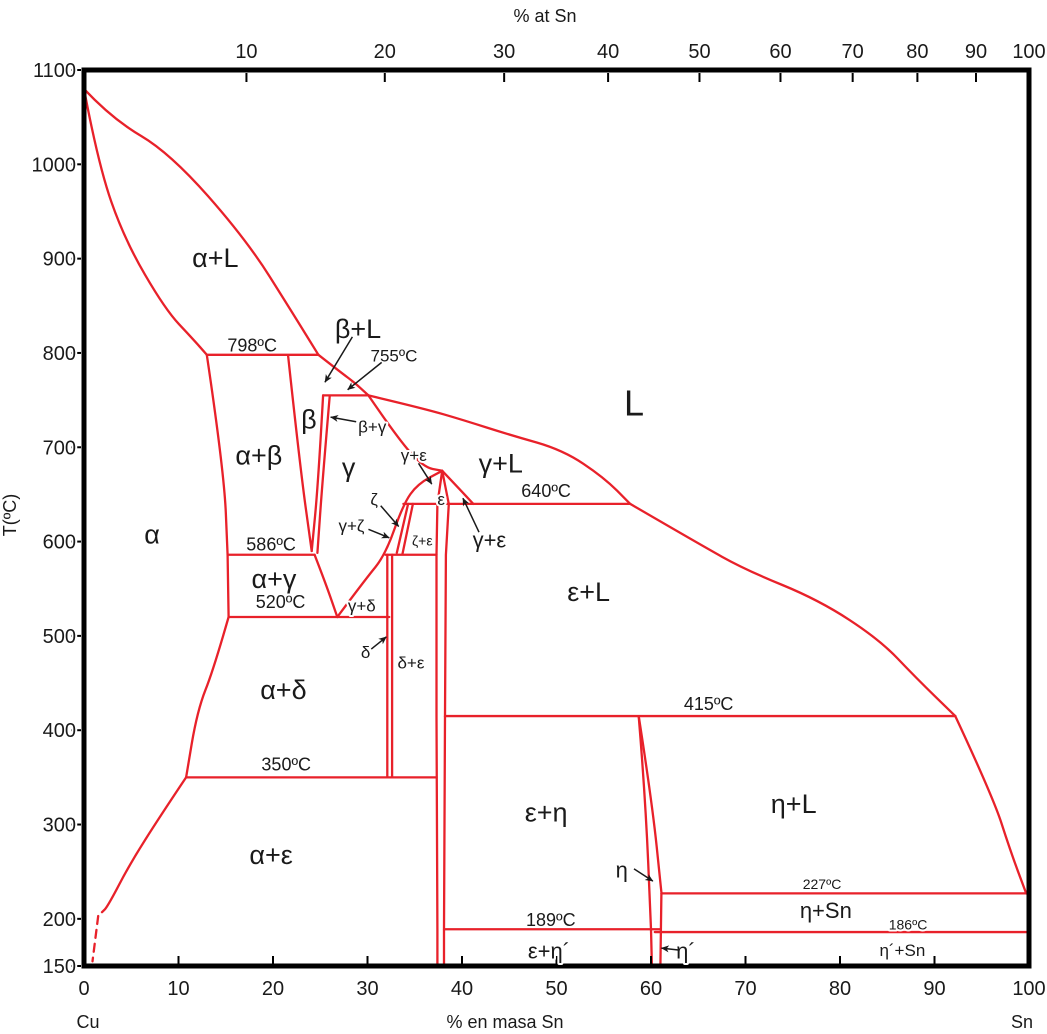  What do you see at coordinates (390, 516) in the screenshot?
I see `zeta-arrow` at bounding box center [390, 516].